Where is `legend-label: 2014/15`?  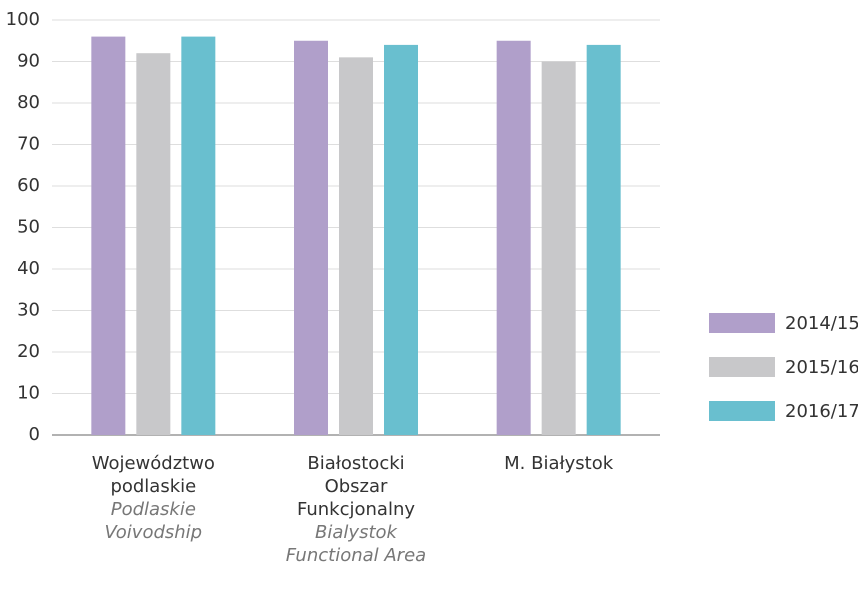
legend-label: 2014/15 is located at coordinates (821, 323).